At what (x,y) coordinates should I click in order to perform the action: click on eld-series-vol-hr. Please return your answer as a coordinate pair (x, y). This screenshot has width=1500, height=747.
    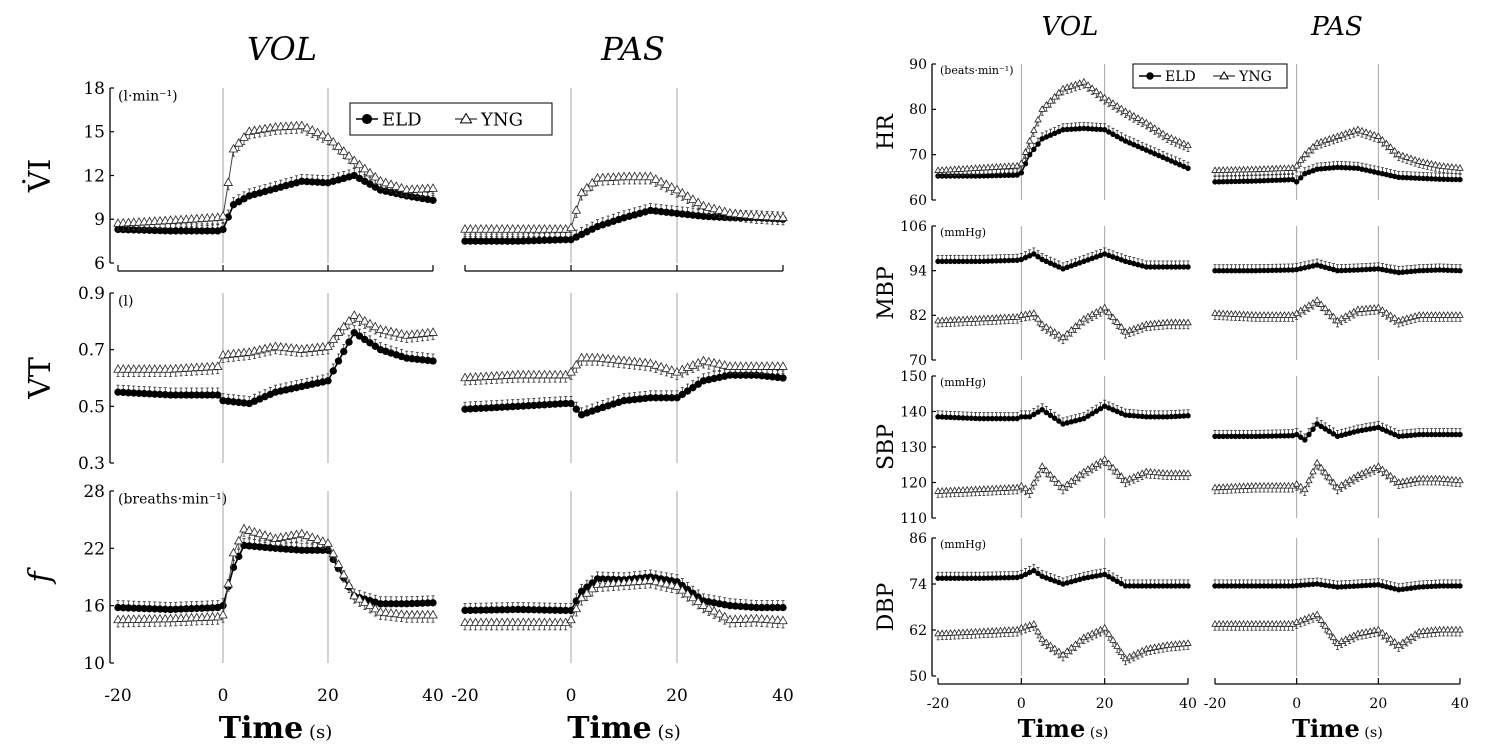
    Looking at the image, I should click on (1063, 150).